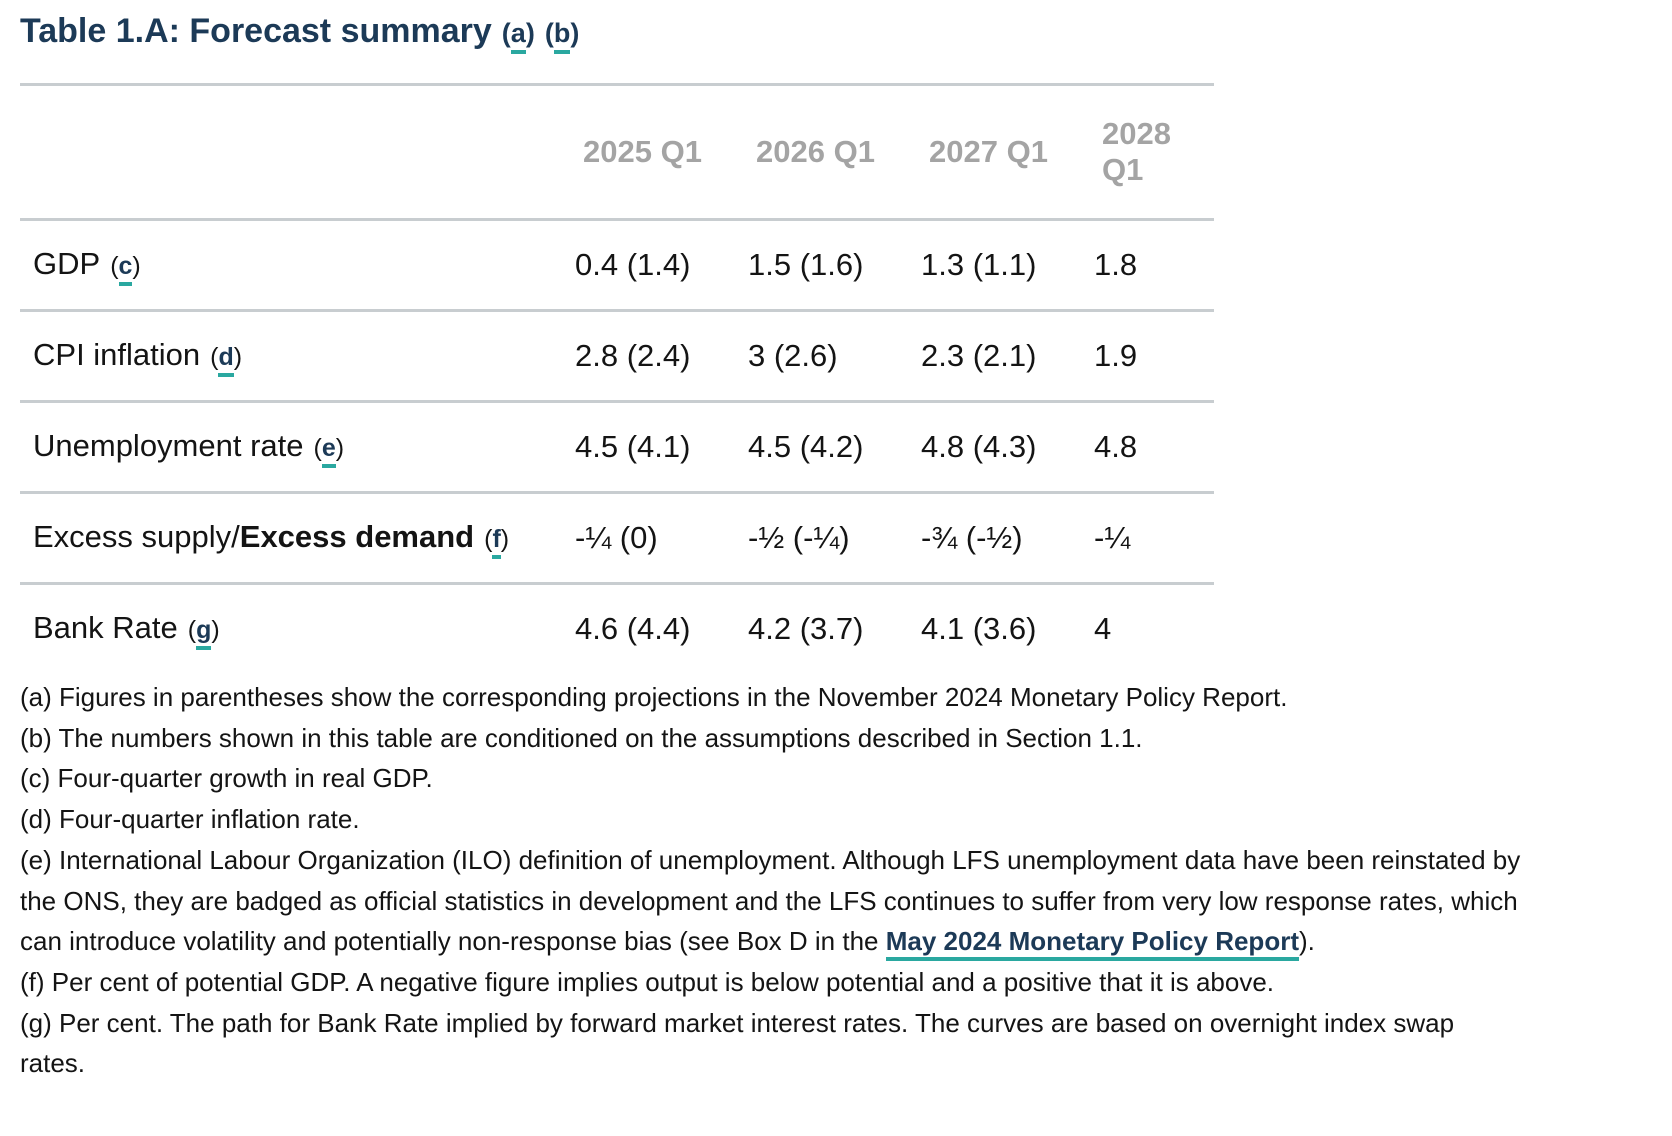  I want to click on cell-gdp-2027q1: 1.3 (1.1), so click(979, 264).